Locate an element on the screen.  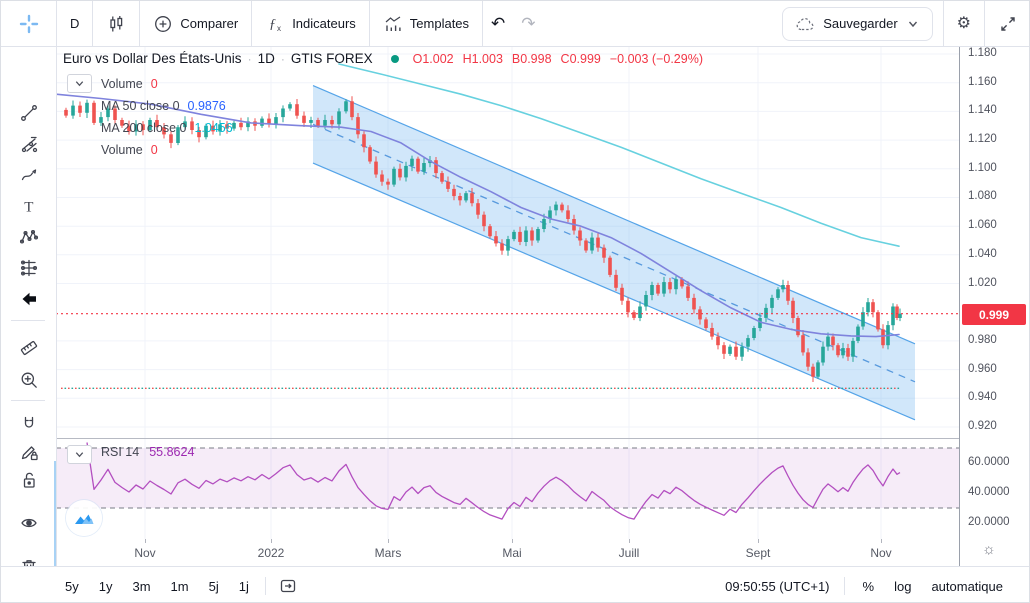
zoom-in-button is located at coordinates (29, 380).